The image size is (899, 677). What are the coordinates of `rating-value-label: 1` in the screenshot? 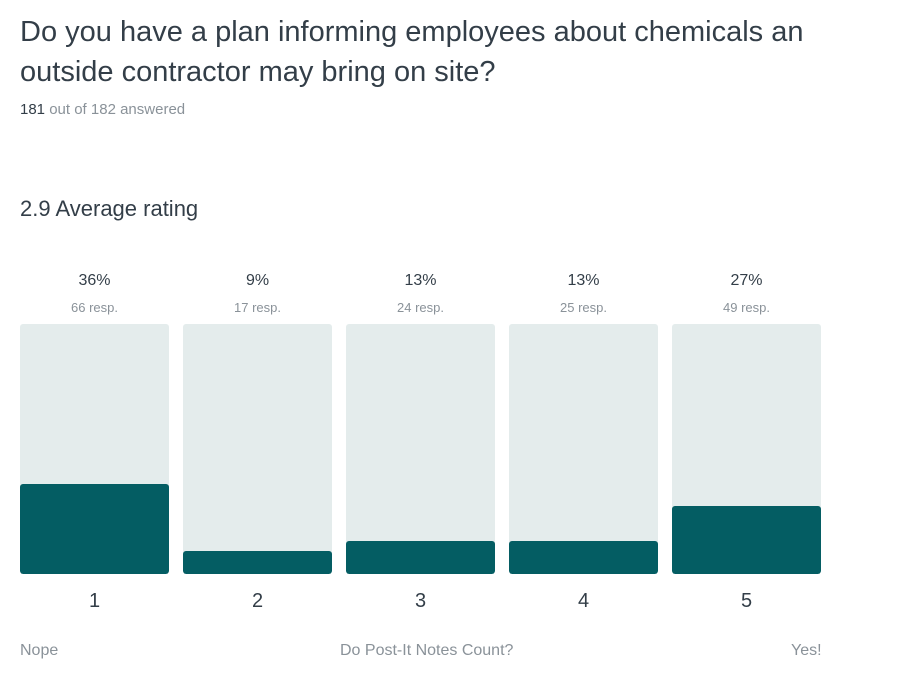 It's located at (94, 601).